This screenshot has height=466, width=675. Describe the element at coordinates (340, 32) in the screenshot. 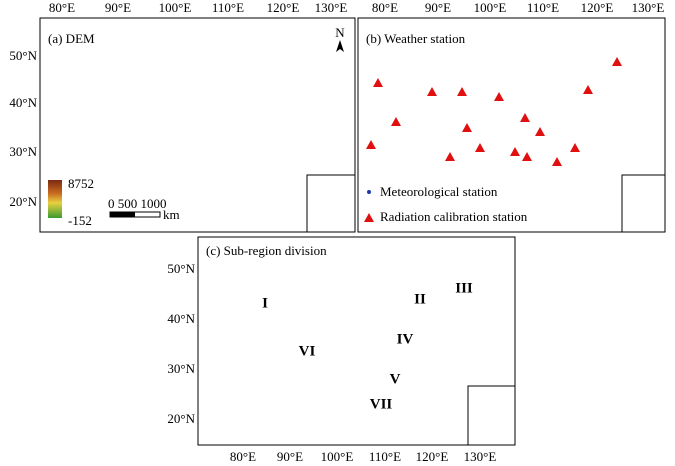

I see `north-label: N` at that location.